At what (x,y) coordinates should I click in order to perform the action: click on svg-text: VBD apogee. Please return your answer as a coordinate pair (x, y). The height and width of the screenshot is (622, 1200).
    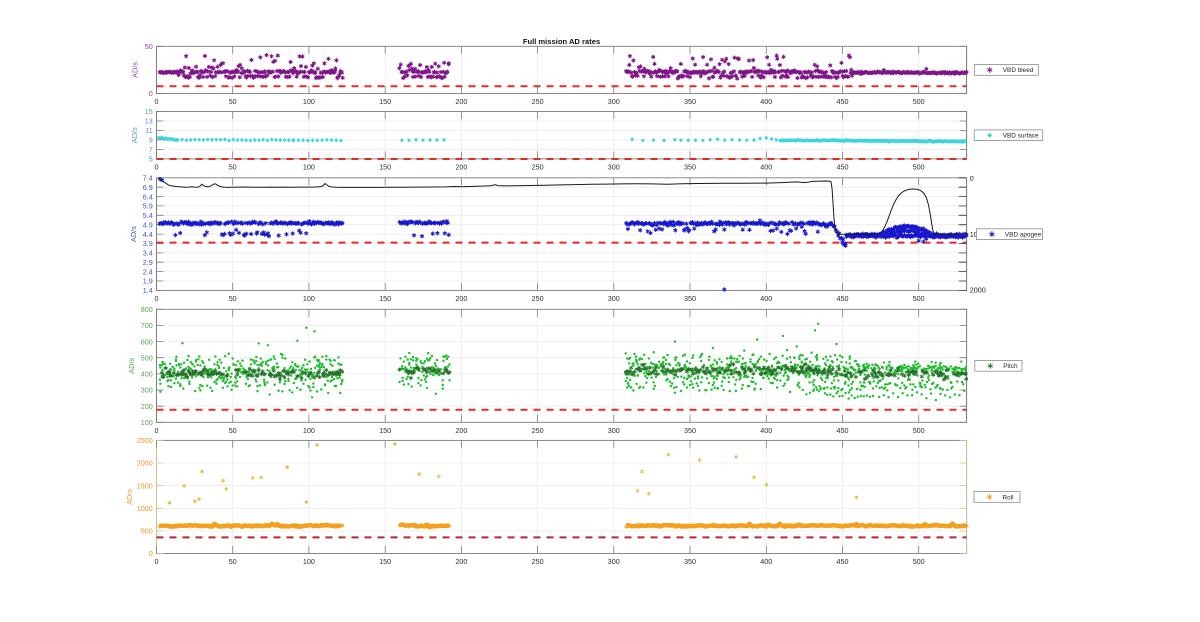
    Looking at the image, I should click on (1023, 235).